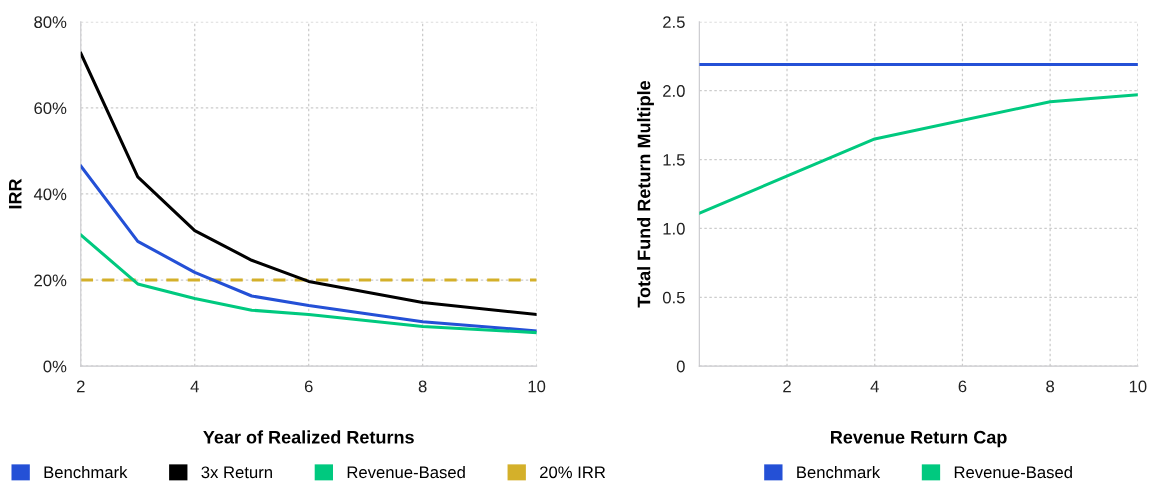  What do you see at coordinates (673, 297) in the screenshot?
I see `y-tick-label: 0.5` at bounding box center [673, 297].